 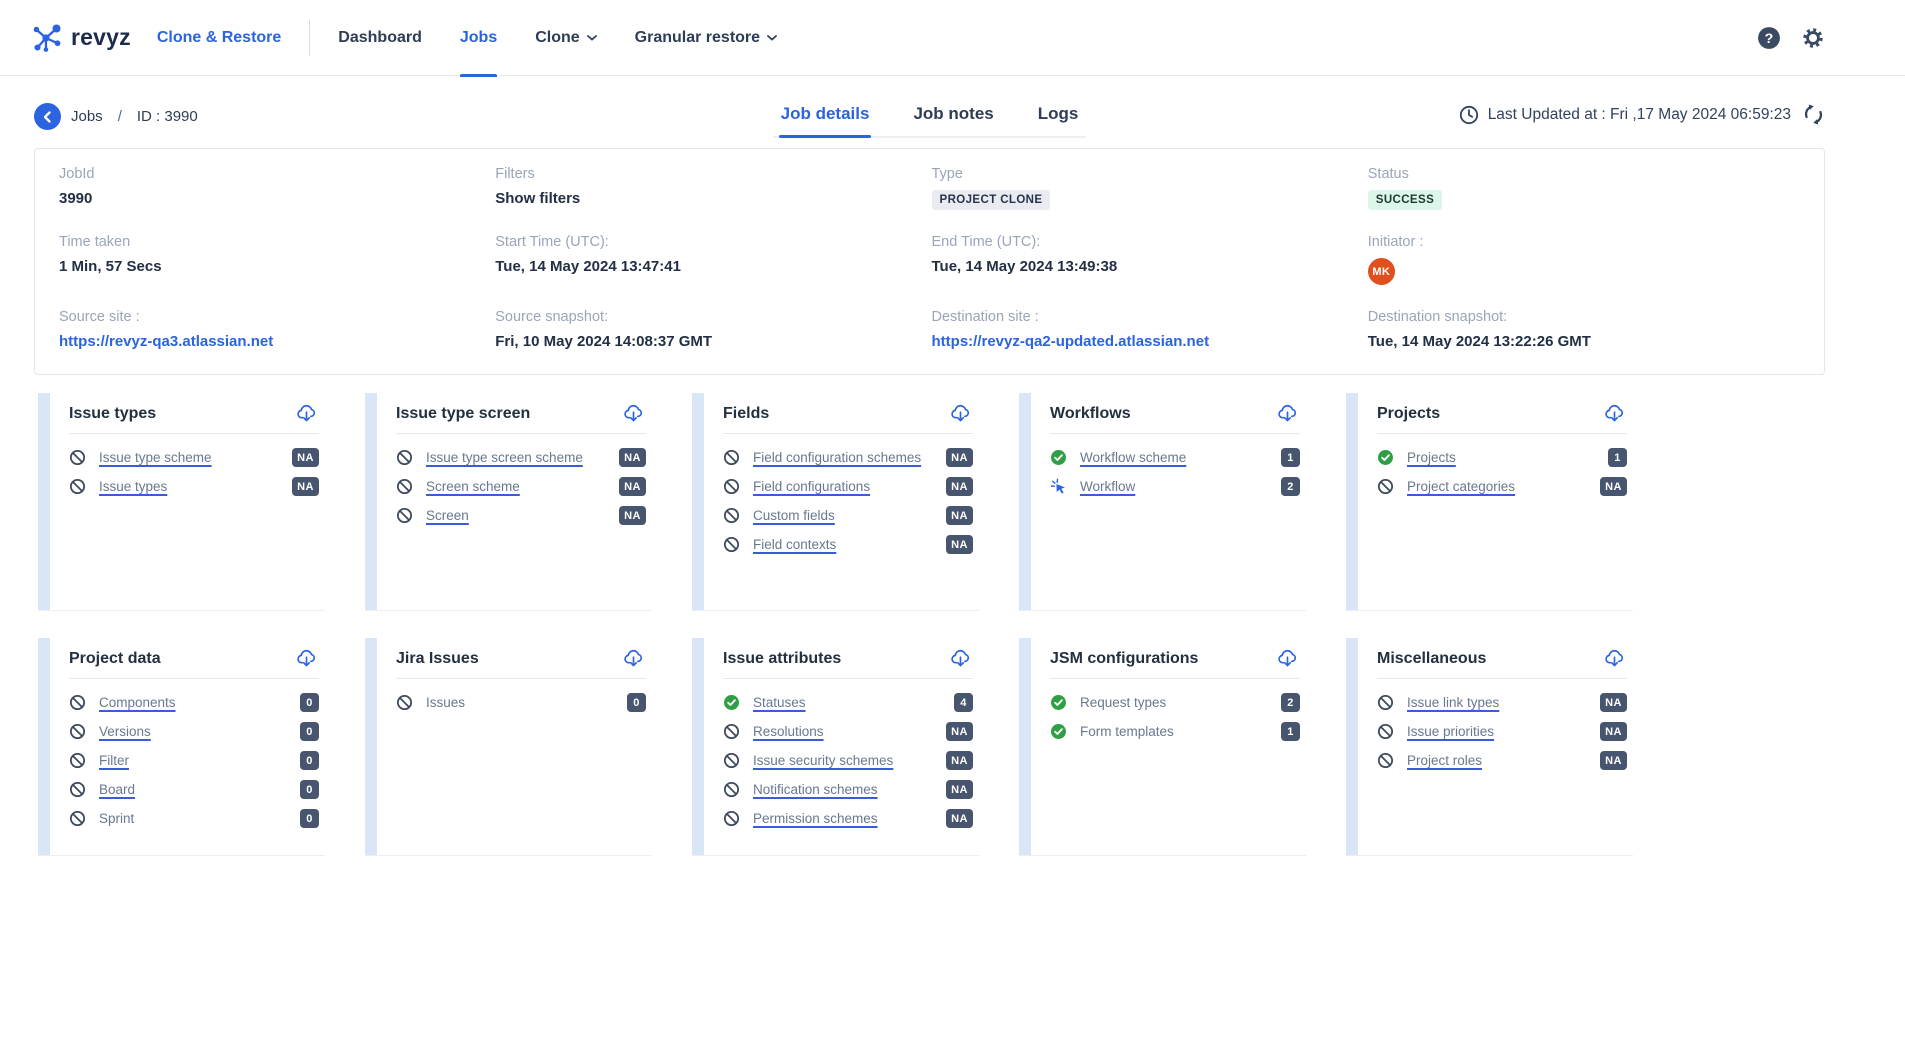 I want to click on chevron-left-icon, so click(x=48, y=117).